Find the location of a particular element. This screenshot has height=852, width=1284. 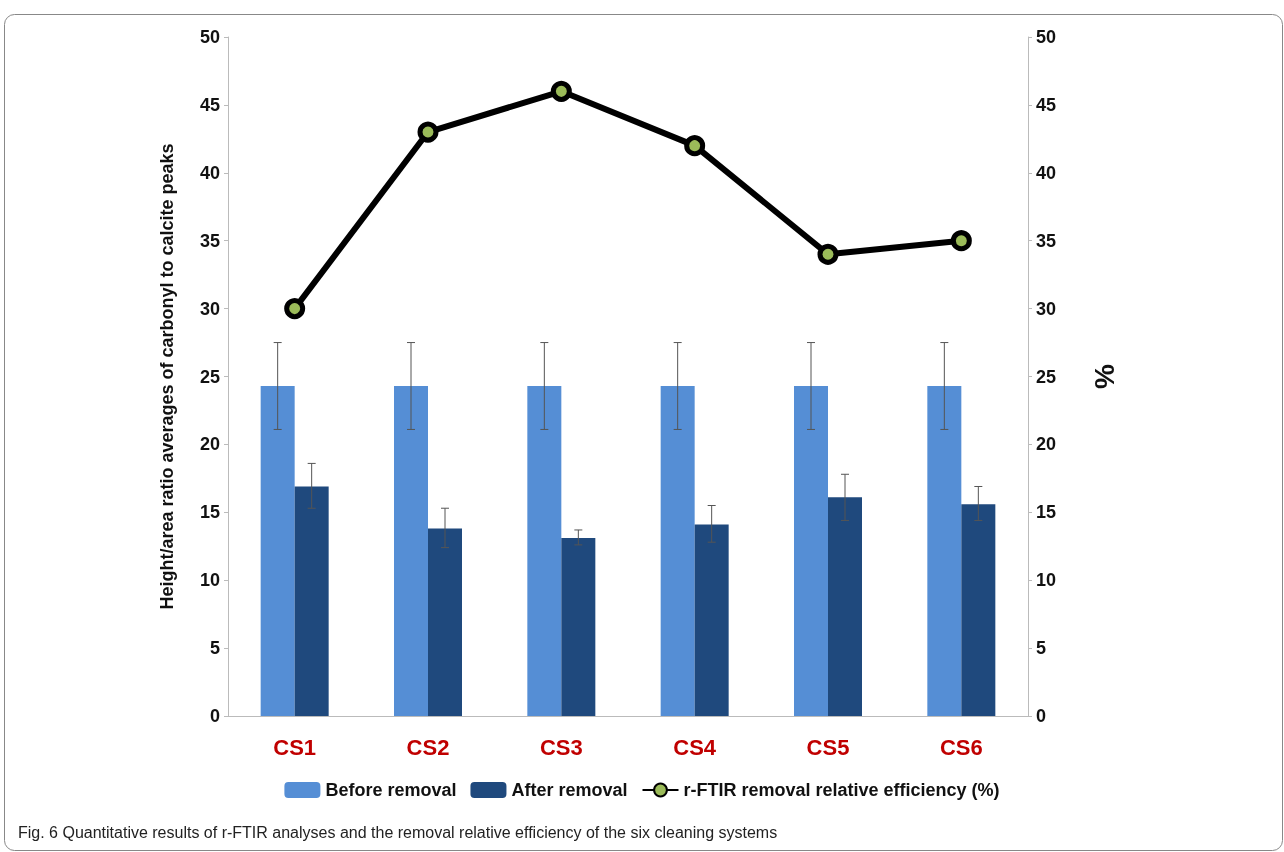

y-tick-label: 10 is located at coordinates (209, 580).